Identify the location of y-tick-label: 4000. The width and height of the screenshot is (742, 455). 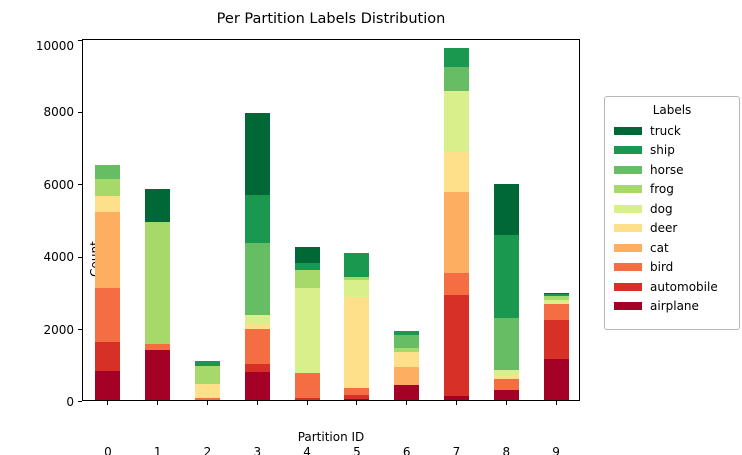
(58, 257).